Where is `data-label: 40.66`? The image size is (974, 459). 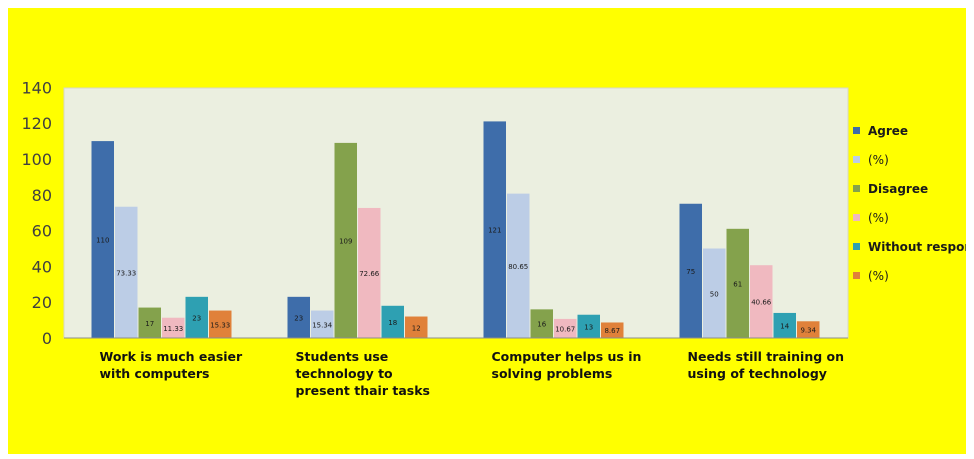 data-label: 40.66 is located at coordinates (761, 303).